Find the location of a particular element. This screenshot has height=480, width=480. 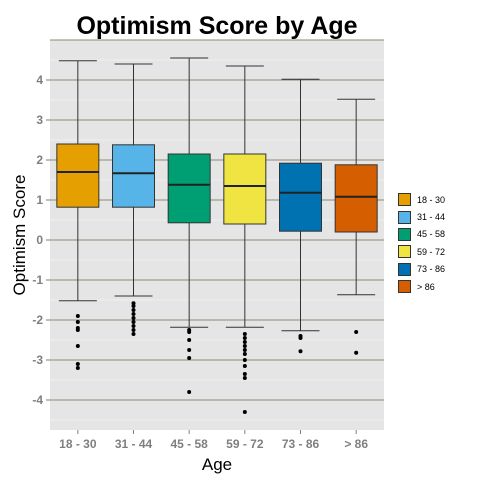

x-tick-label: 18 - 30 is located at coordinates (78, 444).